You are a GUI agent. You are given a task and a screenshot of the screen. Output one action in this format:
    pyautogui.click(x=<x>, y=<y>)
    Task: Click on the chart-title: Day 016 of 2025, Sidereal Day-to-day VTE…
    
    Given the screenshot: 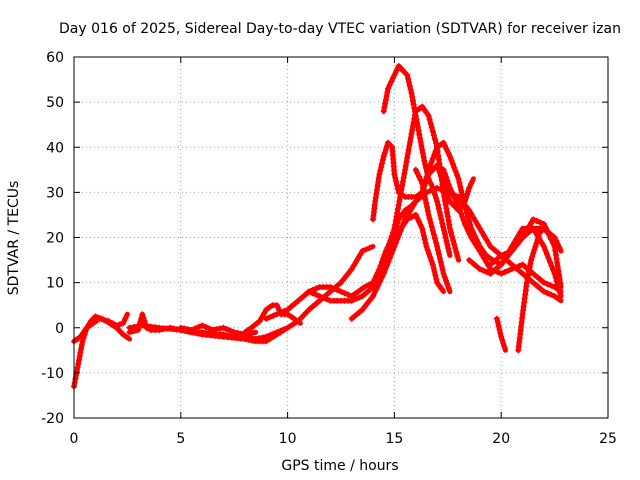 What is the action you would take?
    pyautogui.click(x=340, y=29)
    